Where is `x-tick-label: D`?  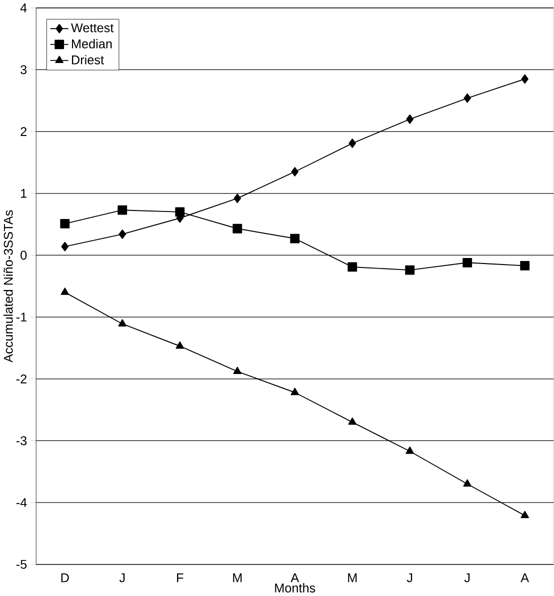
x-tick-label: D is located at coordinates (65, 577).